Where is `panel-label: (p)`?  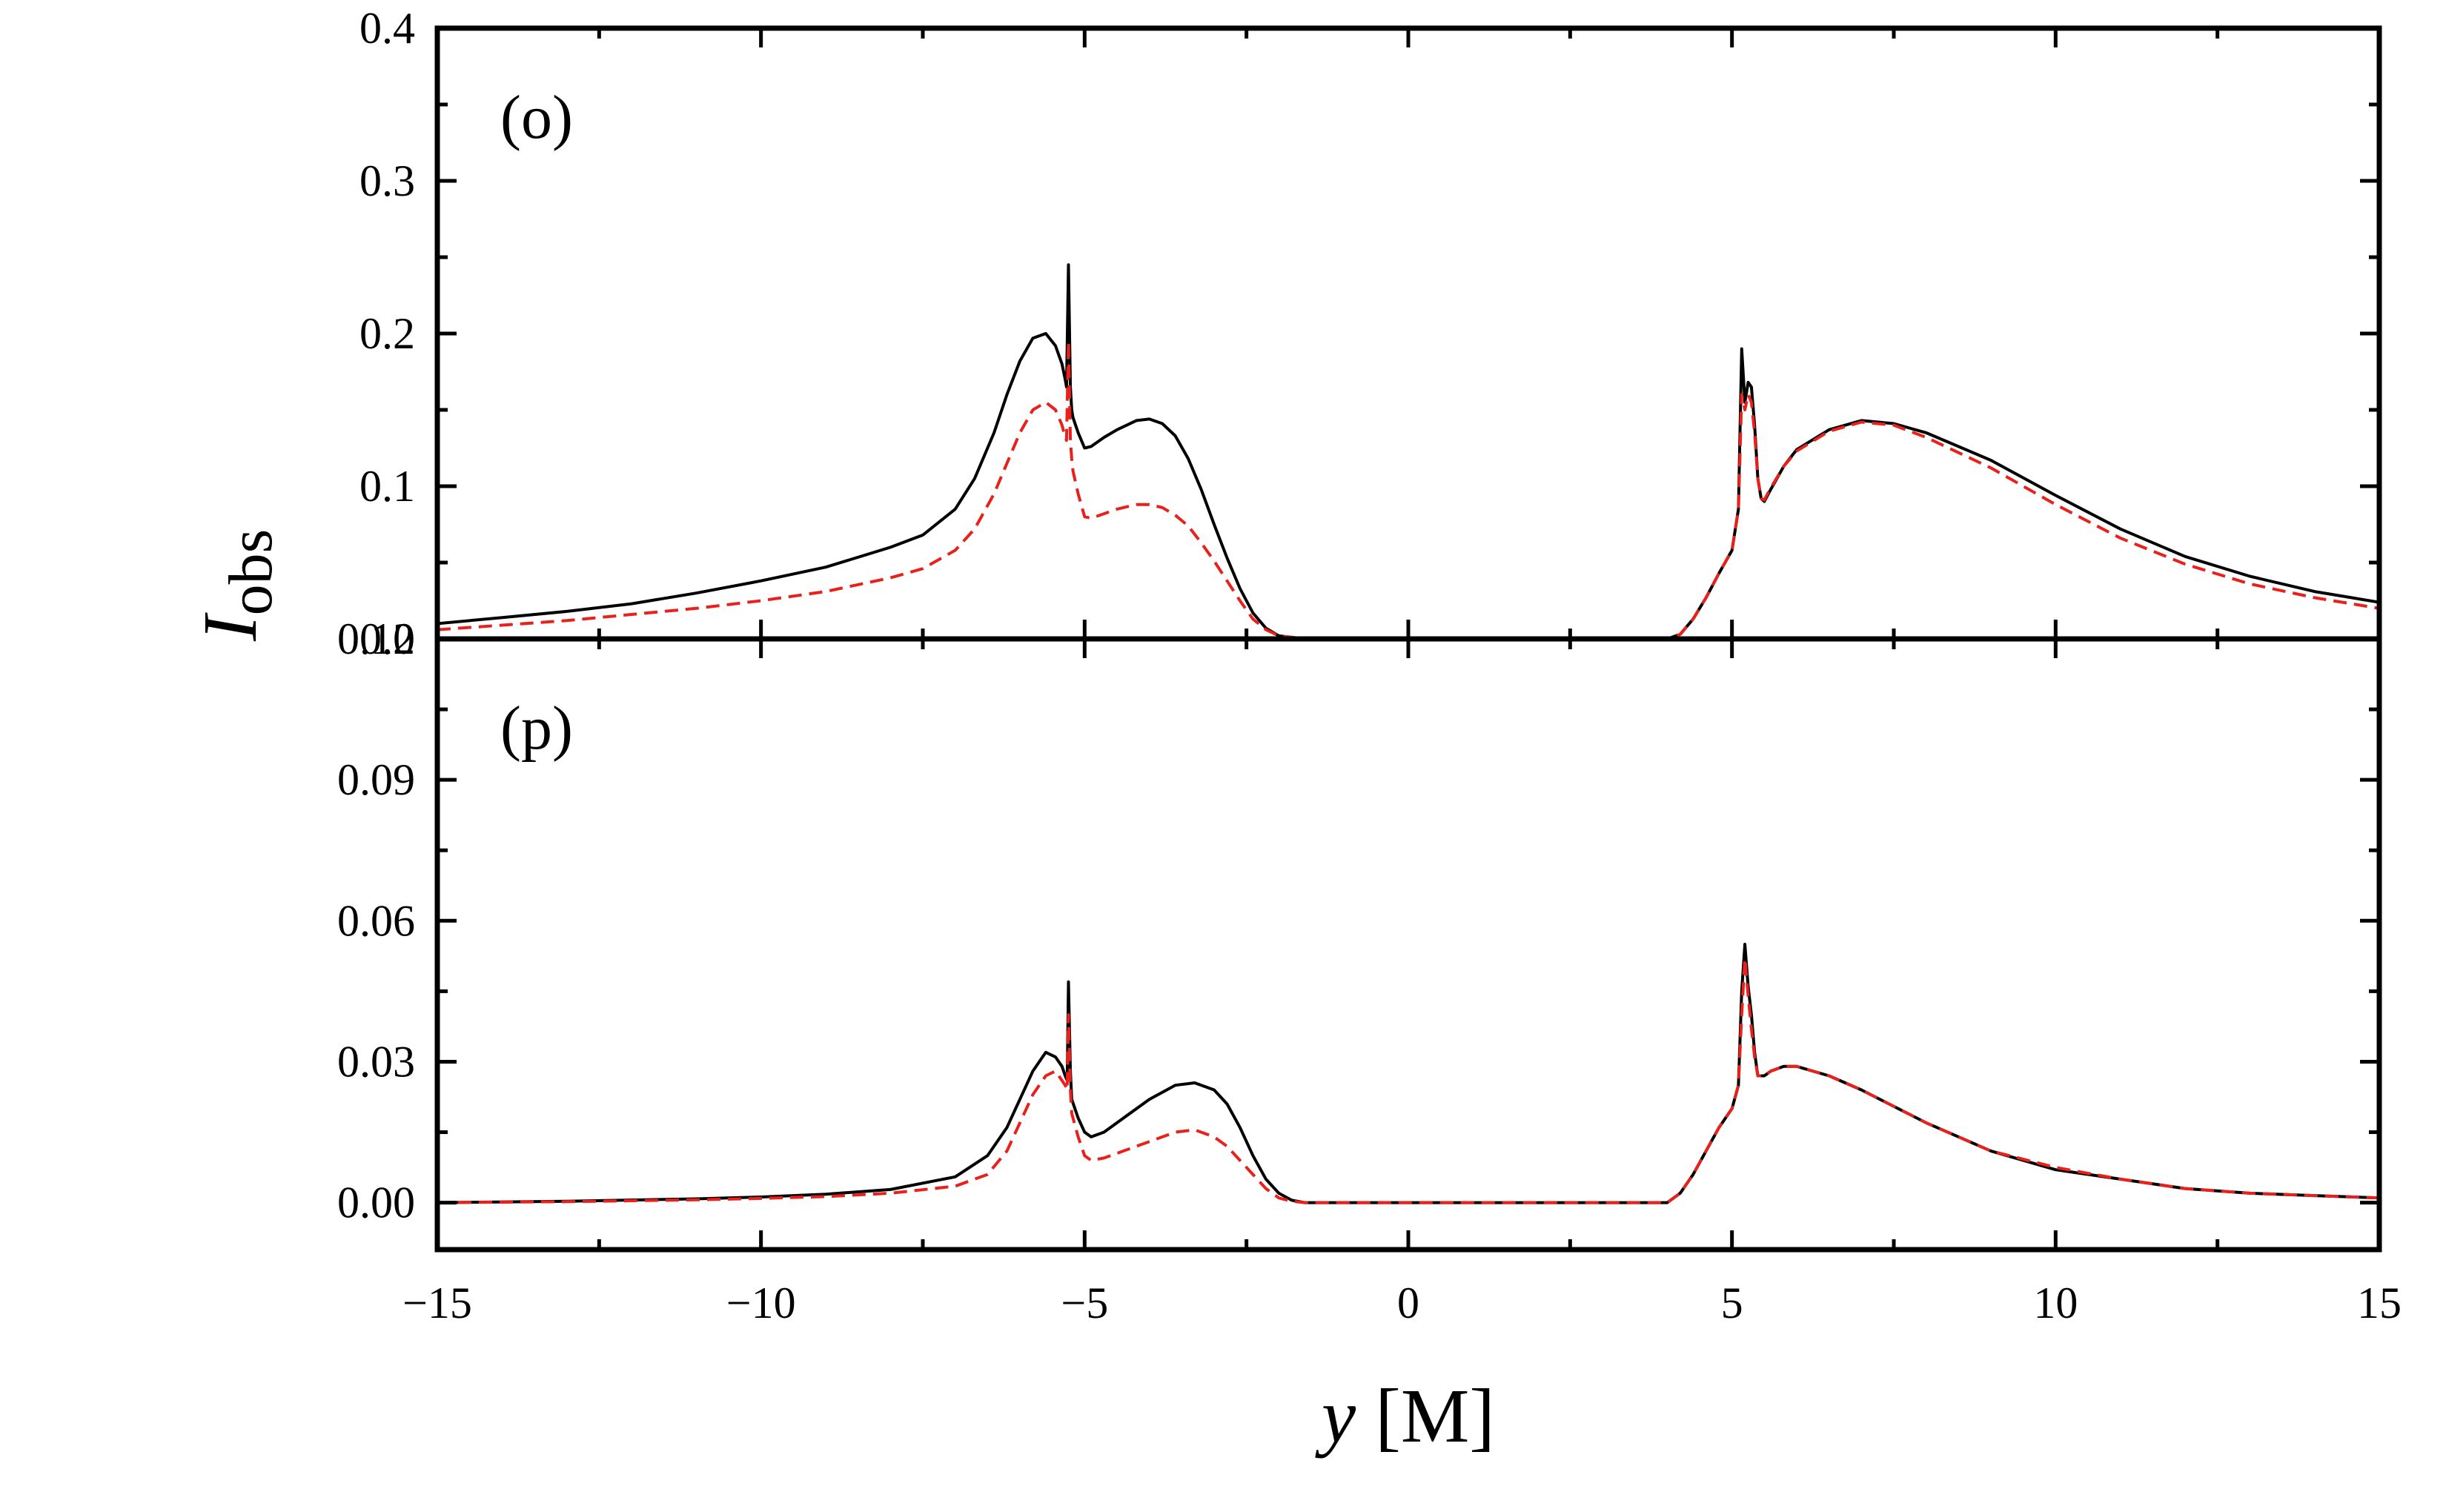 panel-label: (p) is located at coordinates (536, 728).